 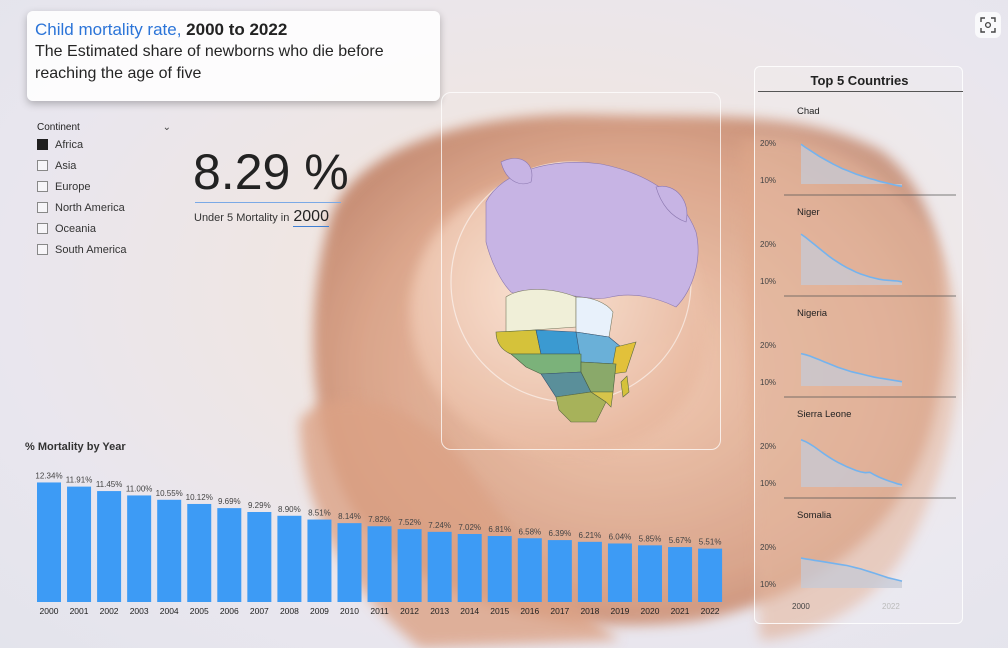 What do you see at coordinates (271, 172) in the screenshot?
I see `kpi-value: 8.29 %` at bounding box center [271, 172].